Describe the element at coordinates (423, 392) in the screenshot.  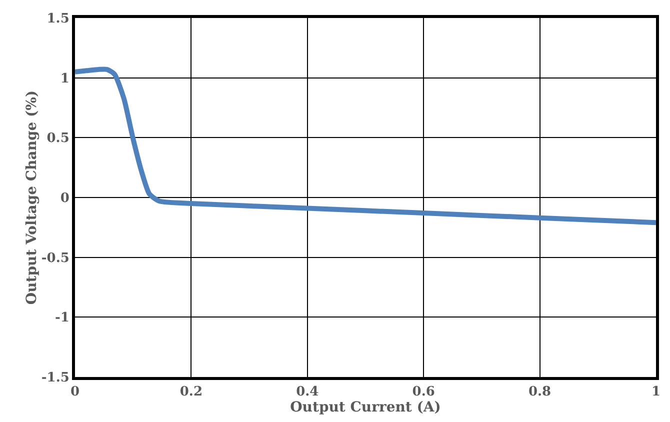
I see `x-tick-label: 0.6` at that location.